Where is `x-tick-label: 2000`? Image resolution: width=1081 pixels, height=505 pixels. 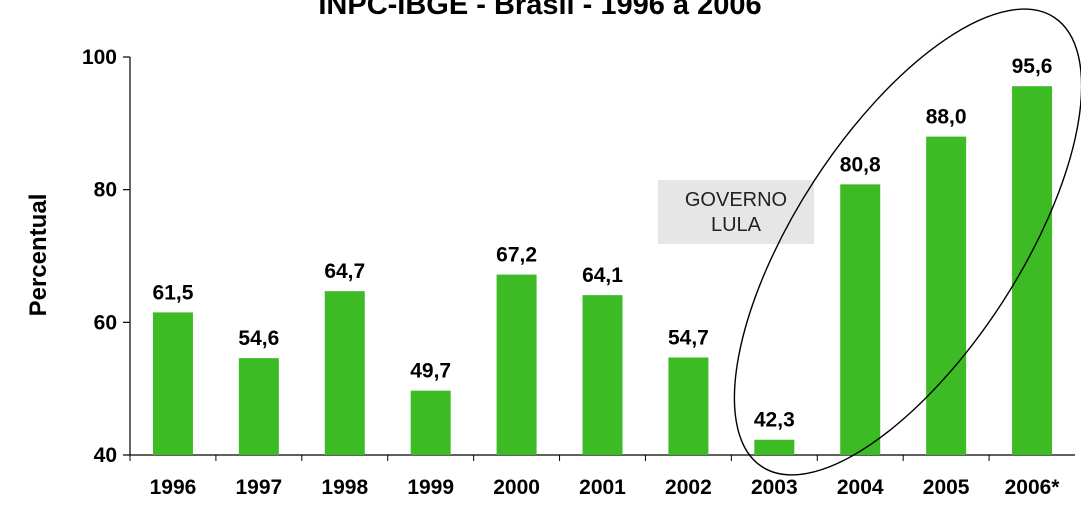 x-tick-label: 2000 is located at coordinates (516, 487).